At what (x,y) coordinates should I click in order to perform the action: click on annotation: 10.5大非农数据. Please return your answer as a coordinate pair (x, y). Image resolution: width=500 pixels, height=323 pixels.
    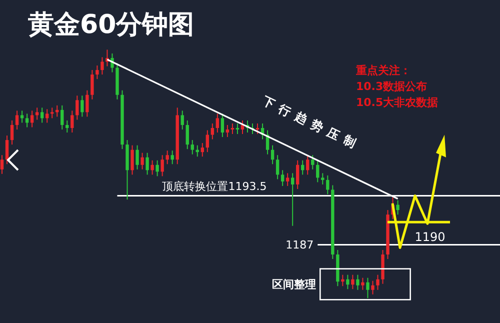
    Looking at the image, I should click on (397, 102).